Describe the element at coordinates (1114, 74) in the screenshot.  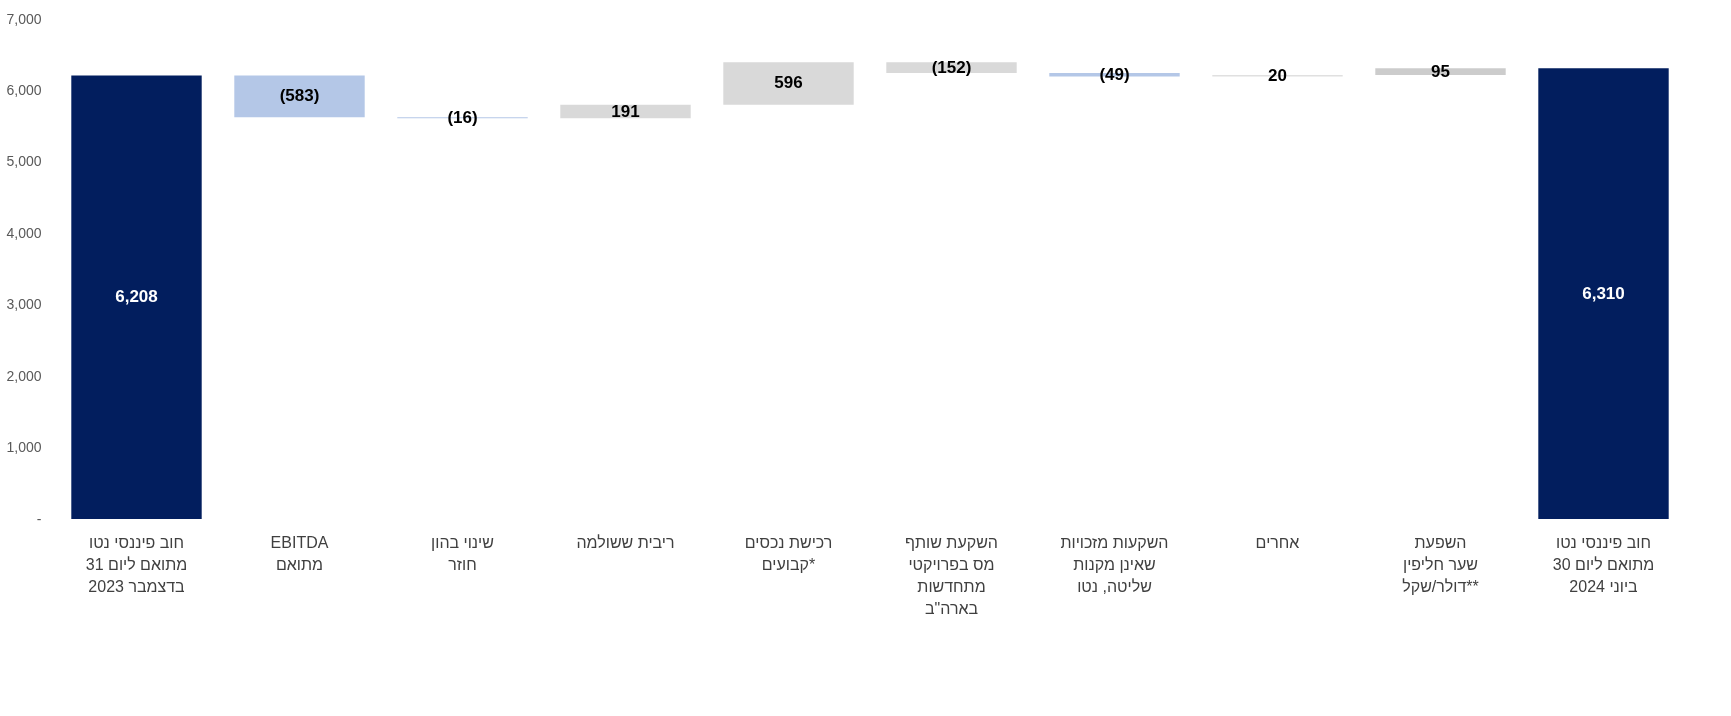
I see `data-label: (49)` at that location.